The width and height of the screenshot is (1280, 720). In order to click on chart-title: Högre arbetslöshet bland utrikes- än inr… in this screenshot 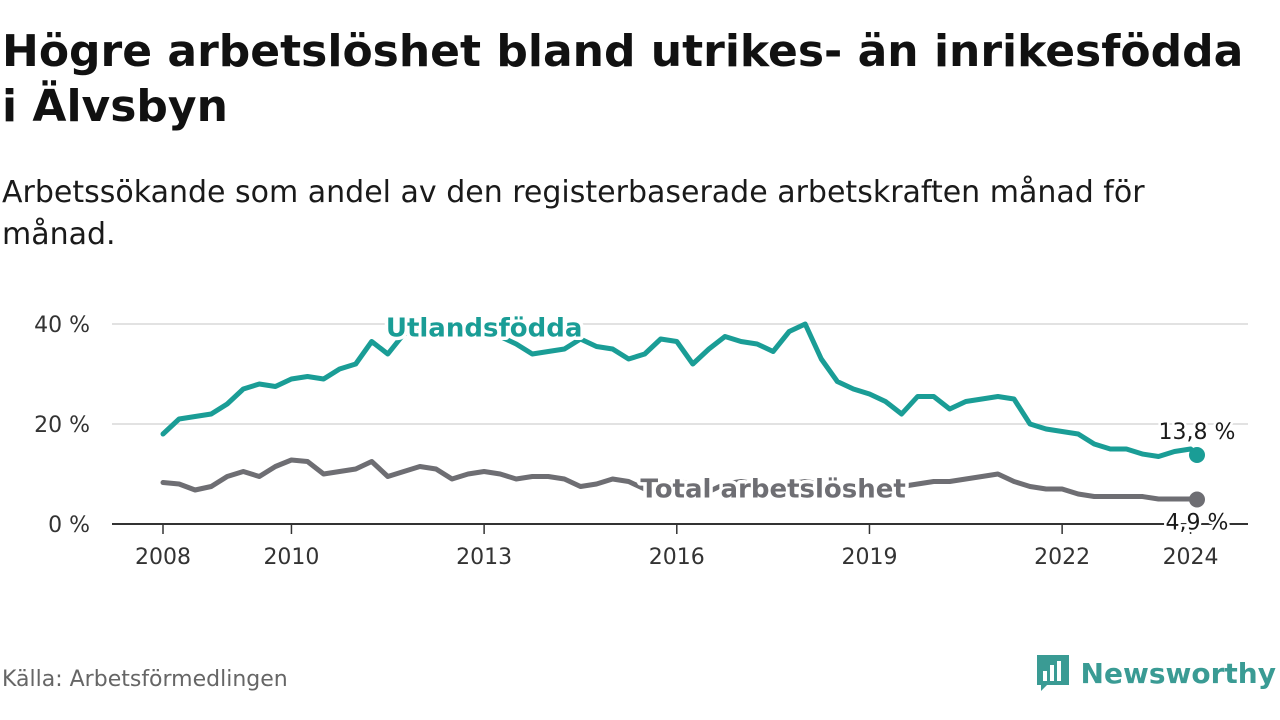, I will do `click(623, 79)`.